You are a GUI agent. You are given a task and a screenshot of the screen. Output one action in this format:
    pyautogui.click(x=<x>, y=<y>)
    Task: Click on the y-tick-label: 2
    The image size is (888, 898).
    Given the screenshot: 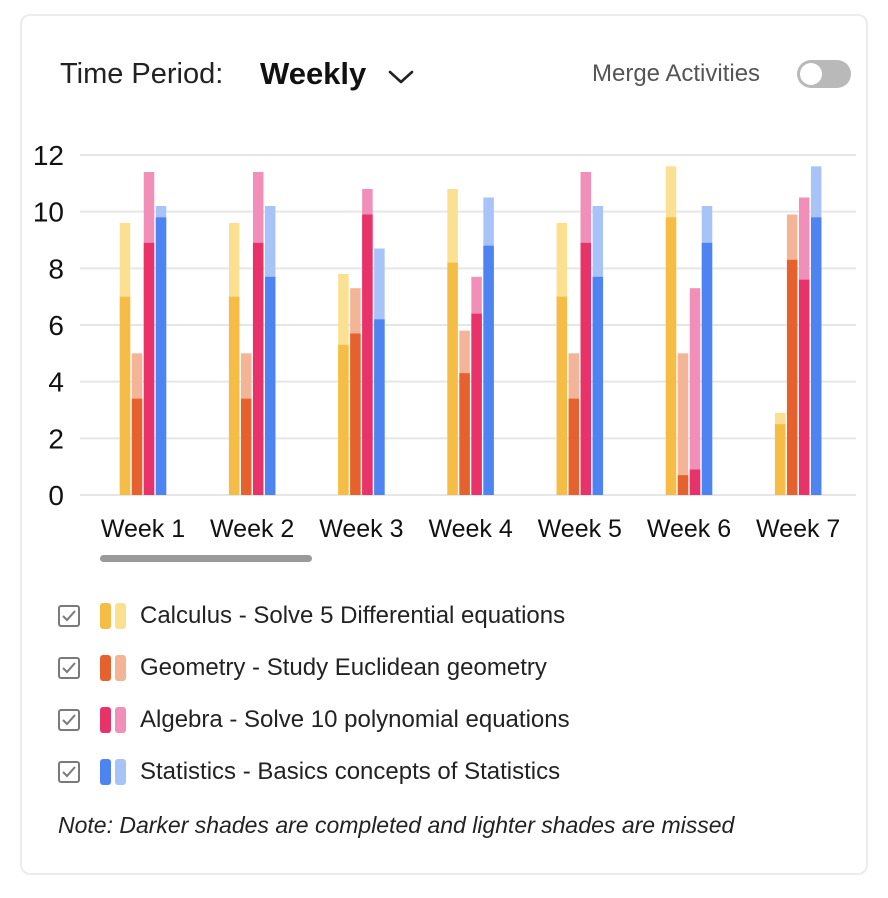 What is the action you would take?
    pyautogui.click(x=56, y=438)
    